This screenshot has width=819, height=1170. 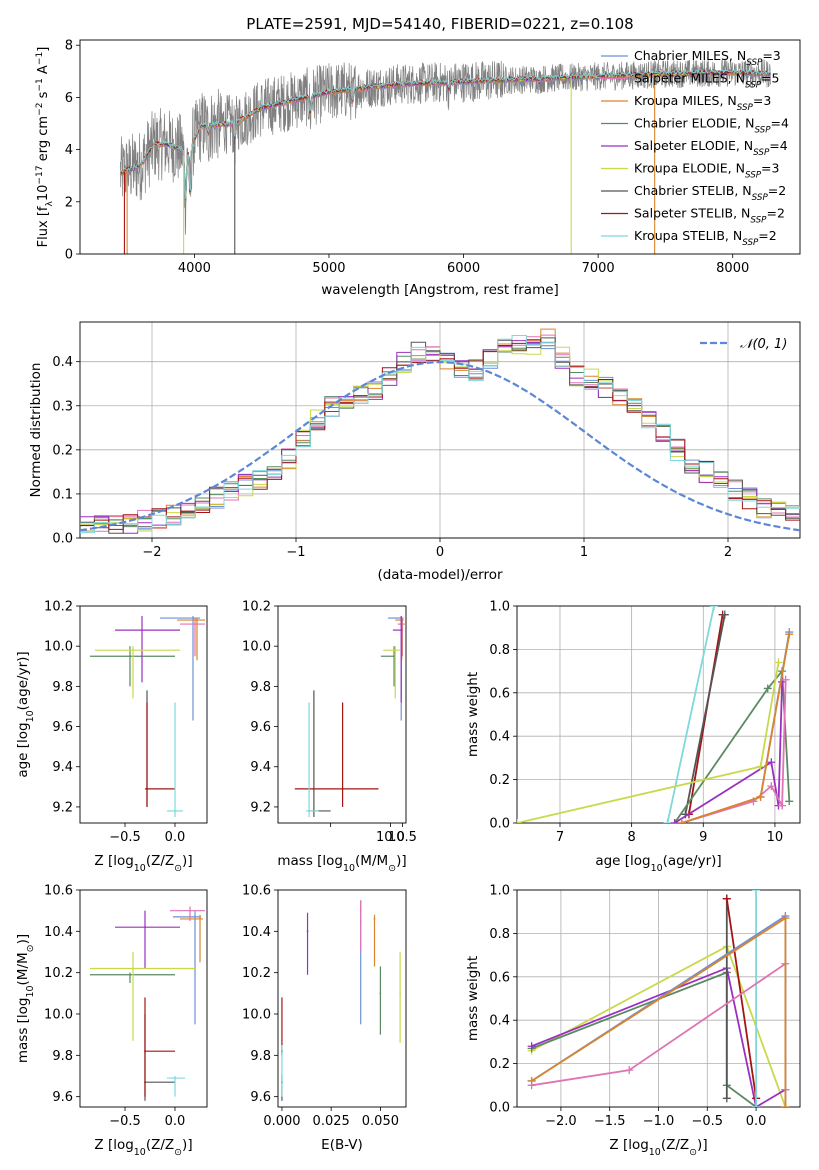 I want to click on x-tick-label: 7, so click(x=560, y=837).